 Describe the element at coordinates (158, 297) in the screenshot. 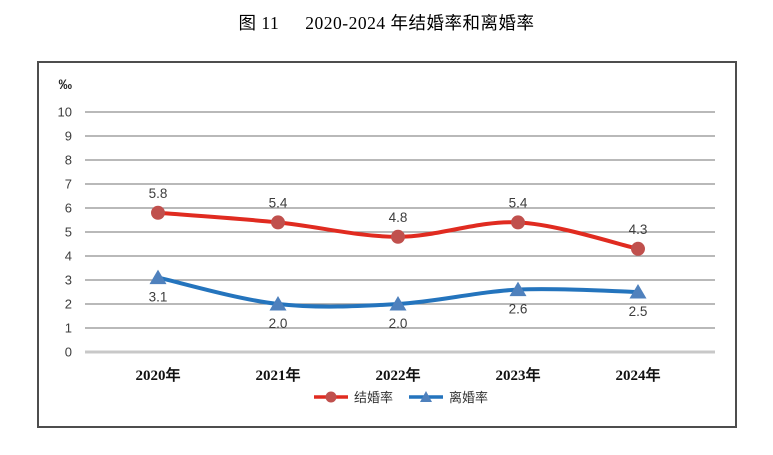

I see `data-label: 3.1` at that location.